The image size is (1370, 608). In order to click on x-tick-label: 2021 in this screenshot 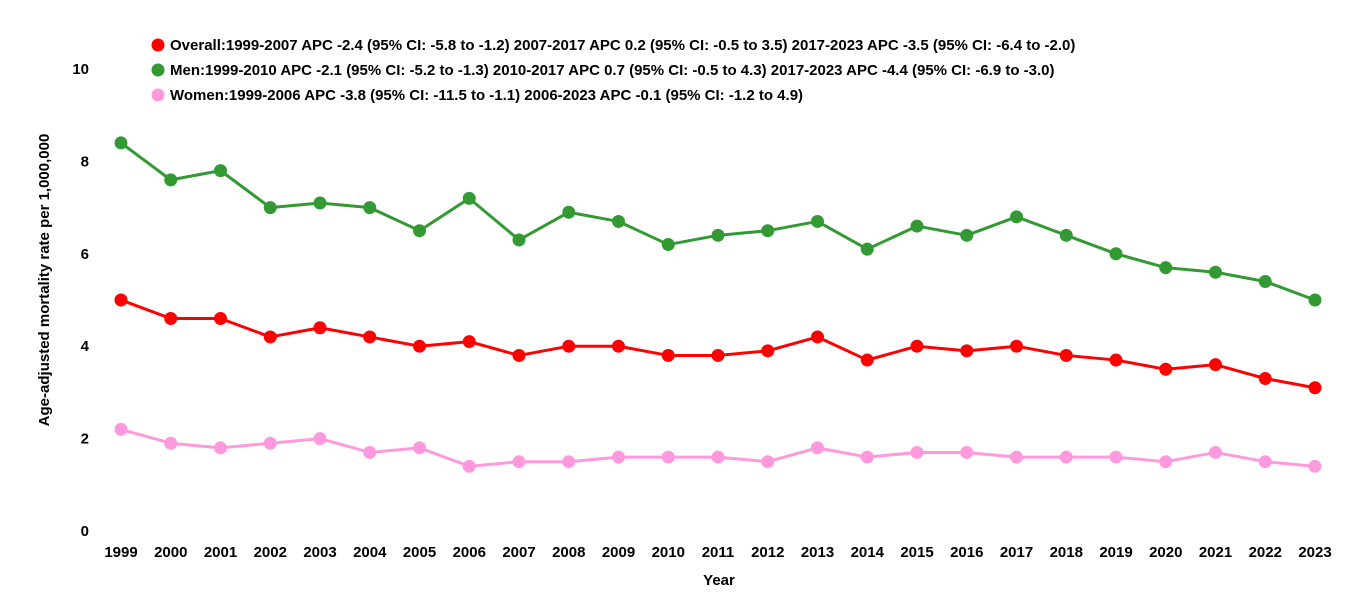, I will do `click(1215, 552)`.